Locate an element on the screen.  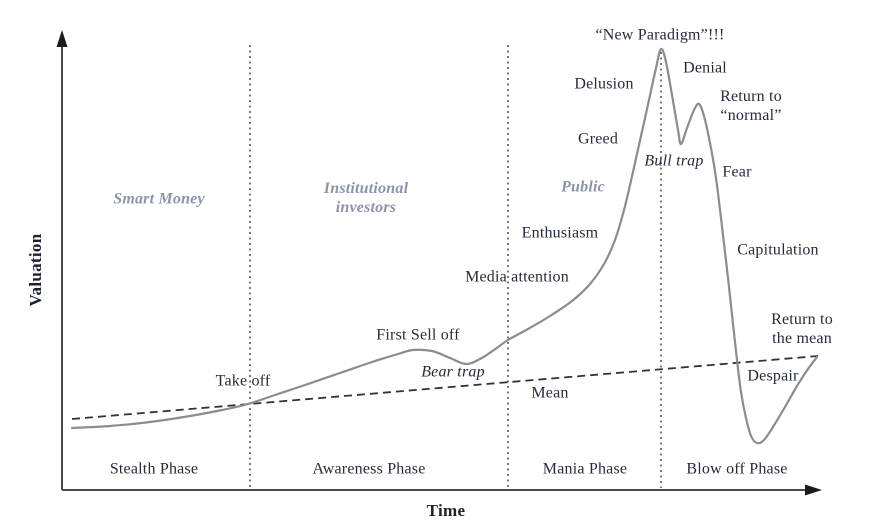
annotation-bull-trap: Bull trap is located at coordinates (674, 161).